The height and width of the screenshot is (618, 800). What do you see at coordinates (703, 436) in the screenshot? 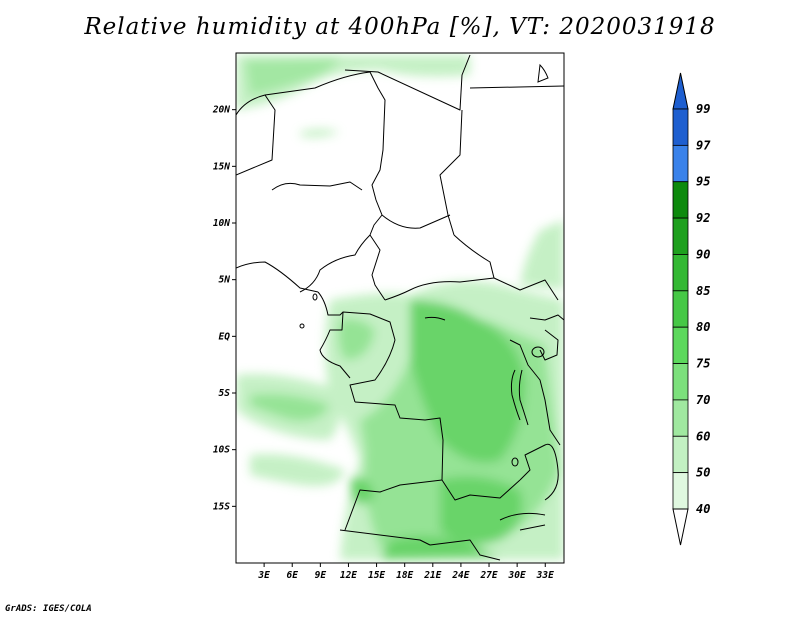
I see `colorbar-level-label: 60` at bounding box center [703, 436].